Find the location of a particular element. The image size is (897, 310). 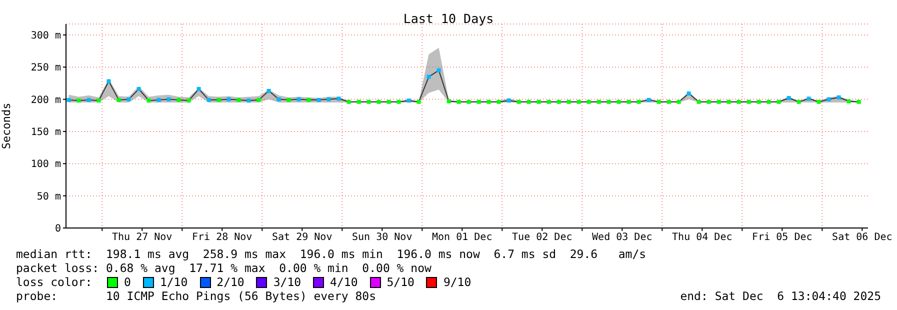

y-tick-label: 150 m is located at coordinates (45, 132).